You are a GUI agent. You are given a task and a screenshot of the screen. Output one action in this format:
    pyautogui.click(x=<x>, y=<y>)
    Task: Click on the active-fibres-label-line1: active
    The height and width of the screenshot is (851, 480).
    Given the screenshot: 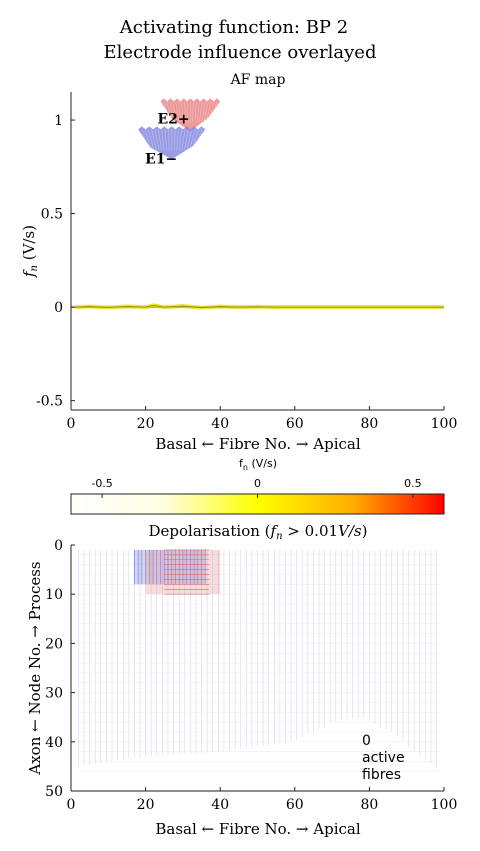 What is the action you would take?
    pyautogui.click(x=383, y=758)
    